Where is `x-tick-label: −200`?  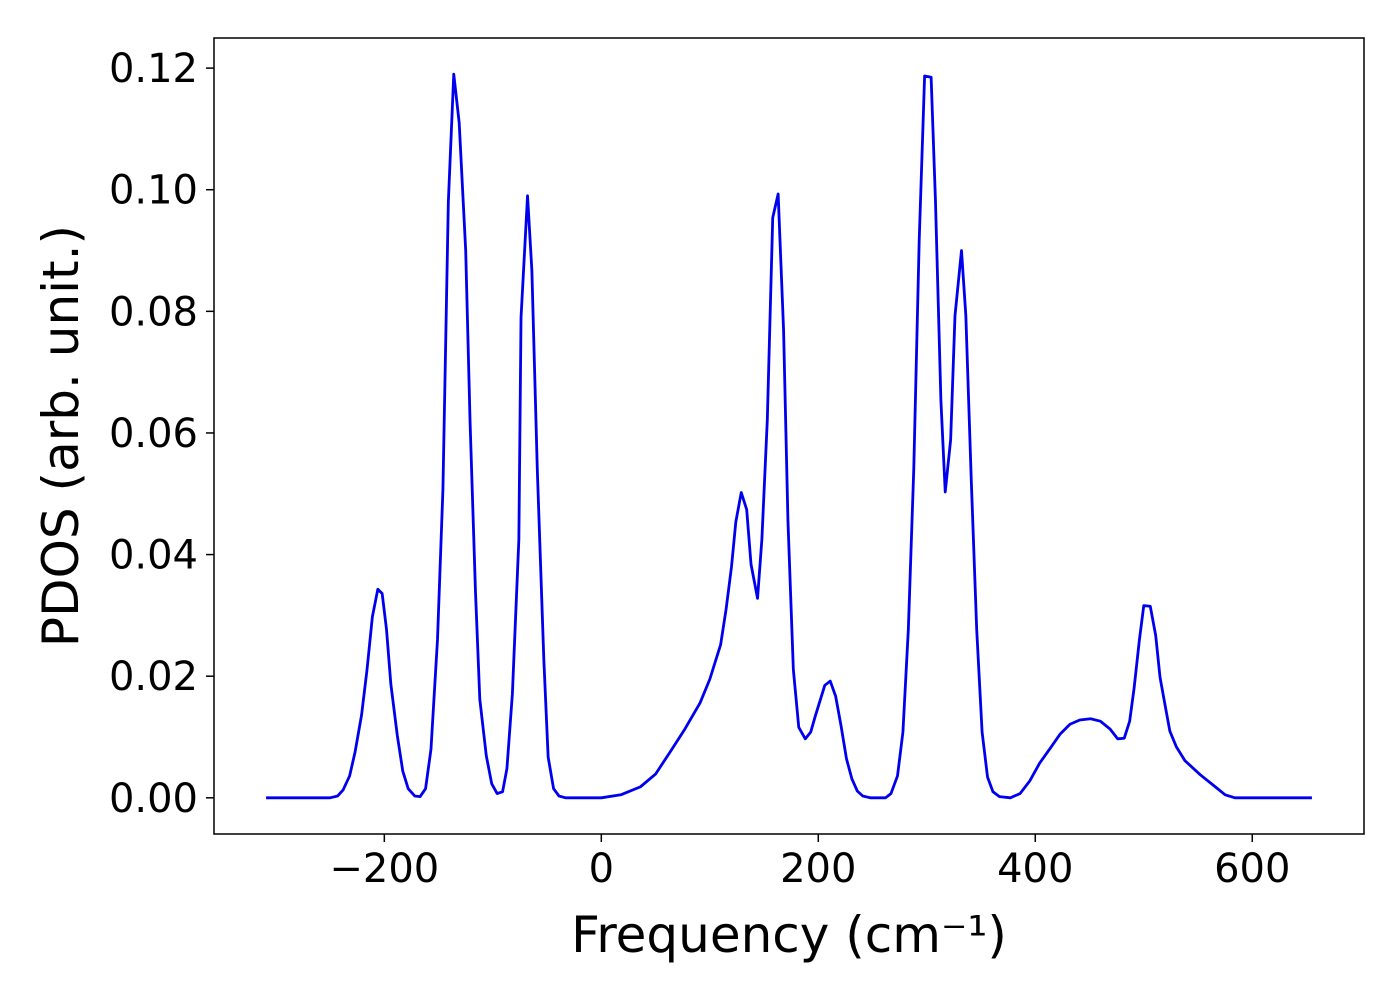
x-tick-label: −200 is located at coordinates (384, 869).